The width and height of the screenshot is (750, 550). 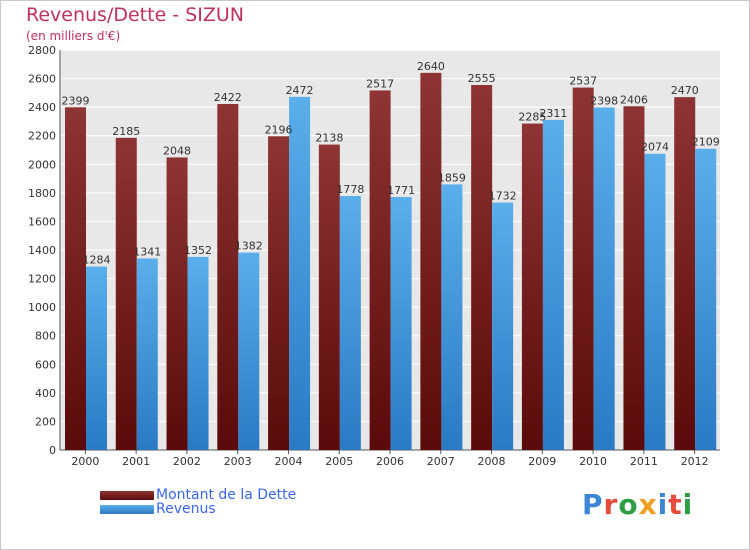 What do you see at coordinates (238, 461) in the screenshot?
I see `x-tick-label: 2003` at bounding box center [238, 461].